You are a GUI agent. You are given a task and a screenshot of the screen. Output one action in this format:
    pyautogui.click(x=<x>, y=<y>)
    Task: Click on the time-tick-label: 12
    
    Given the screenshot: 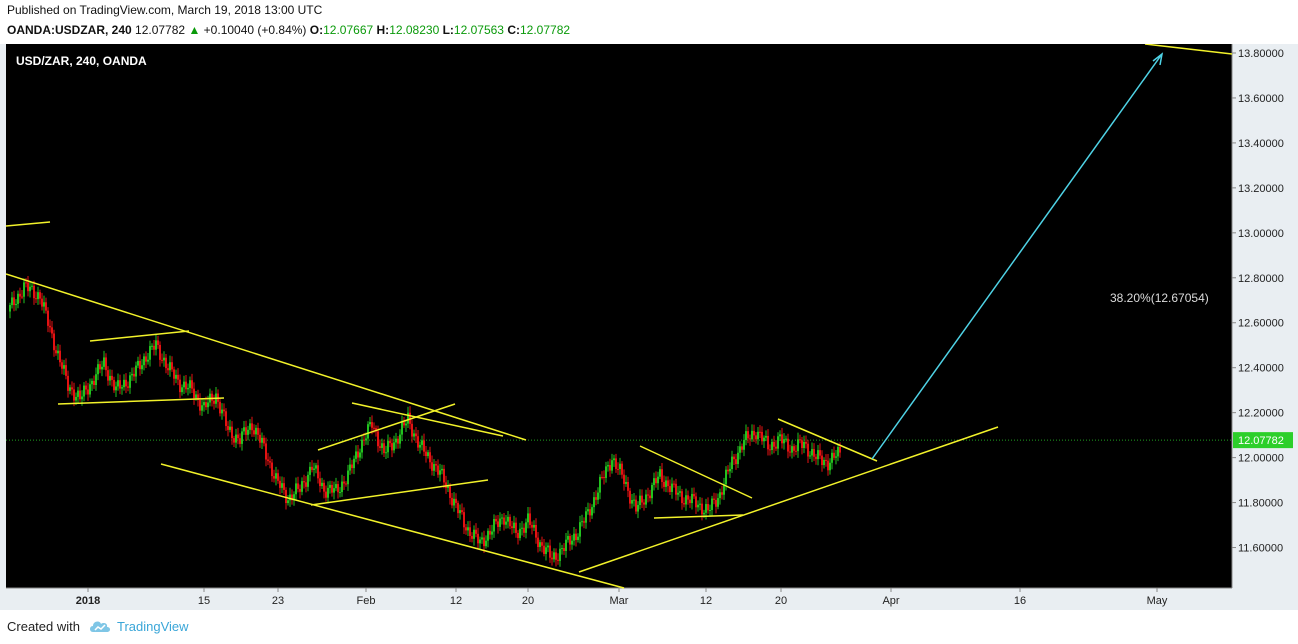 What is the action you would take?
    pyautogui.click(x=456, y=601)
    